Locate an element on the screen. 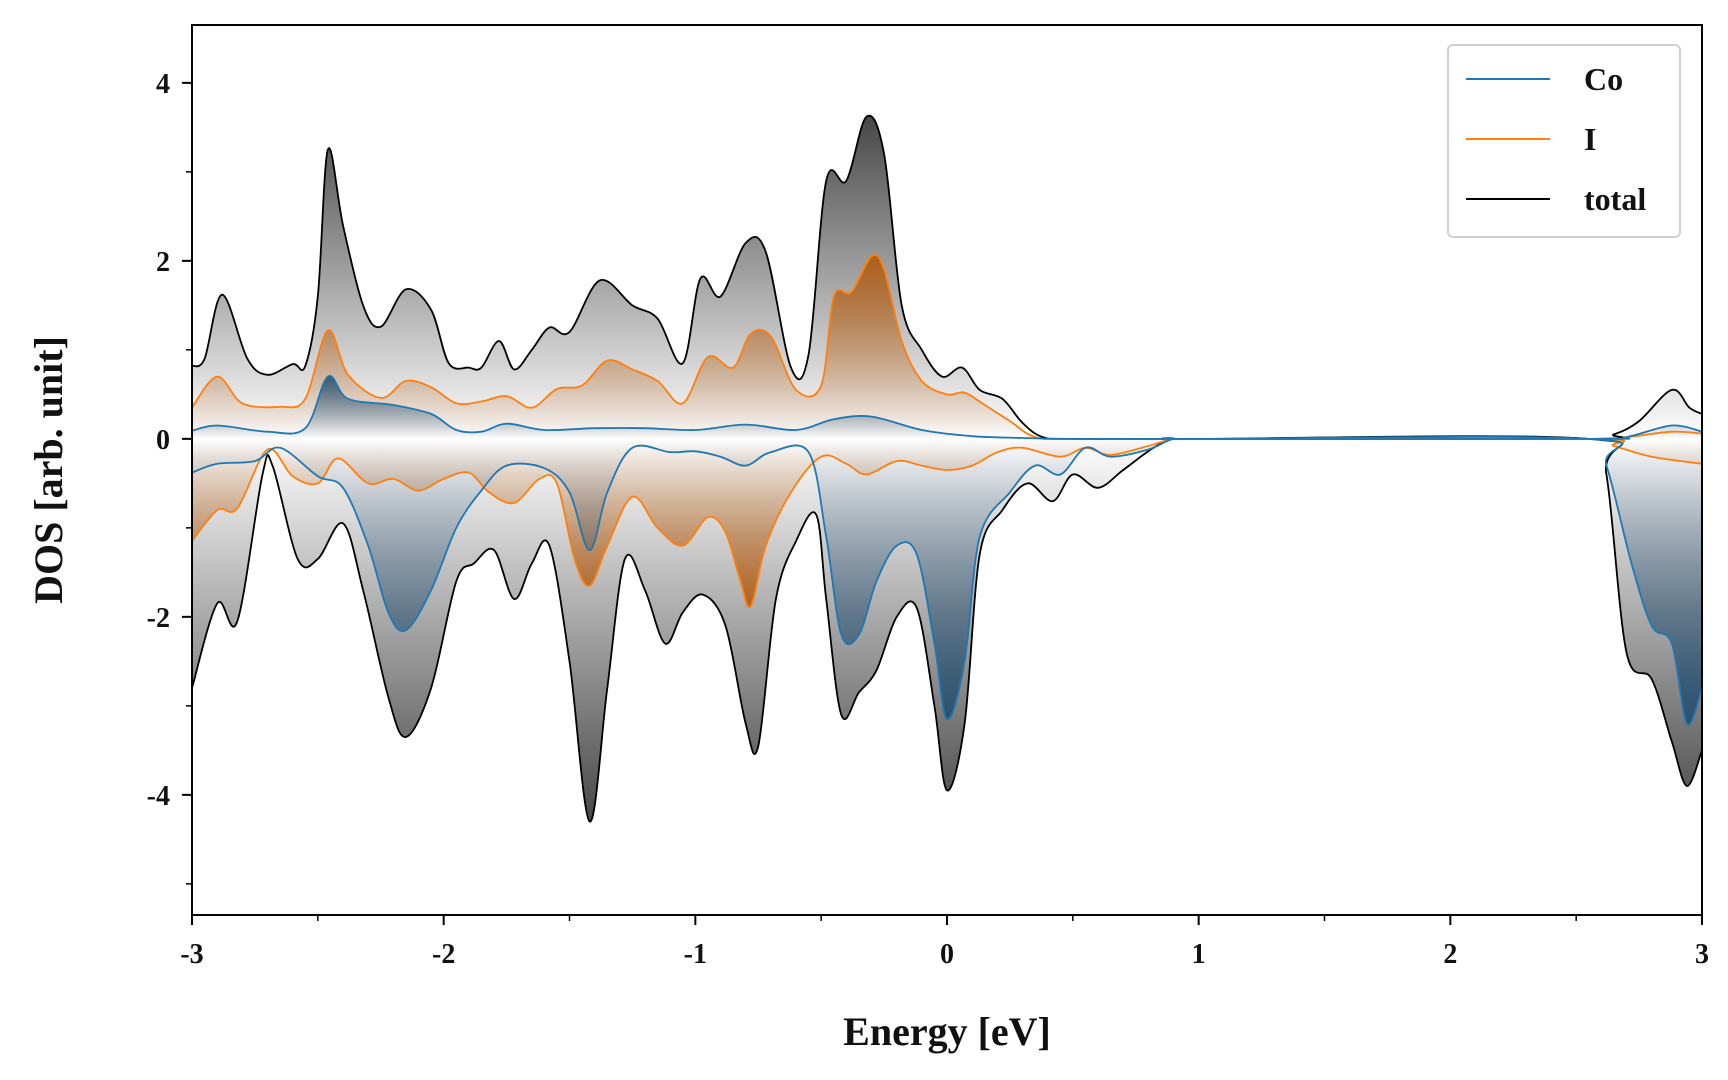  fill-co-up is located at coordinates (947, 407).